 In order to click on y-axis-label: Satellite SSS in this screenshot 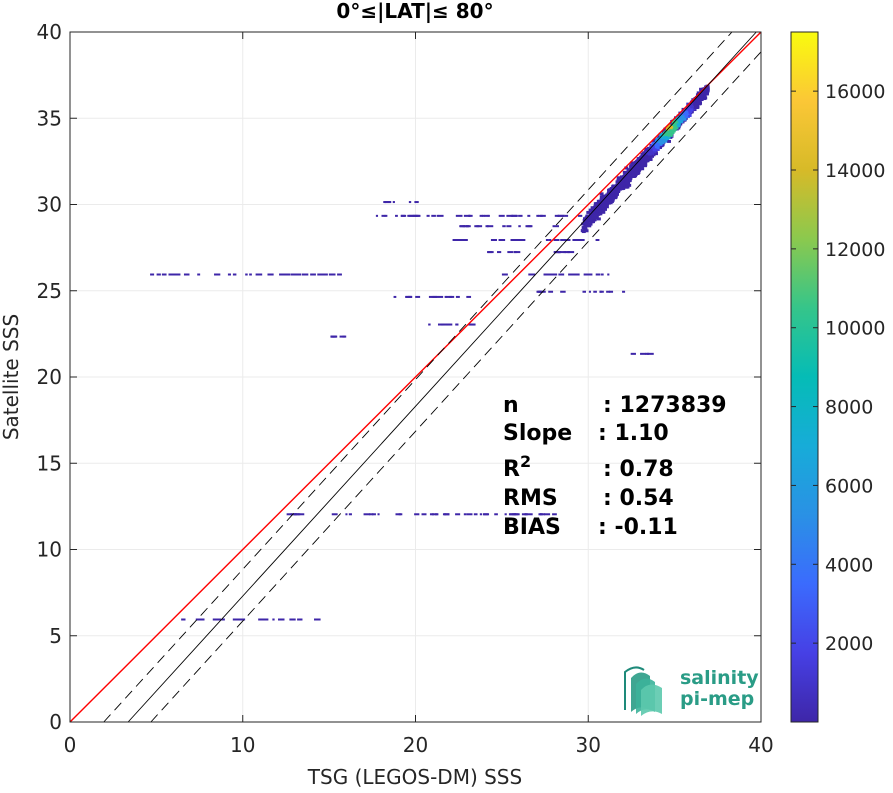, I will do `click(11, 377)`.